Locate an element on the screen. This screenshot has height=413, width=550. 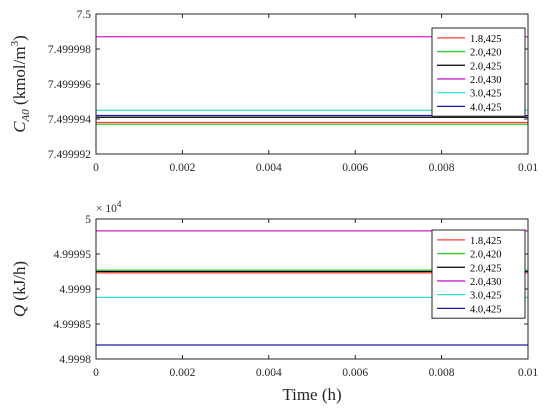
top-y-axis-label: CA0 (kmol/m3) is located at coordinates (20, 84).